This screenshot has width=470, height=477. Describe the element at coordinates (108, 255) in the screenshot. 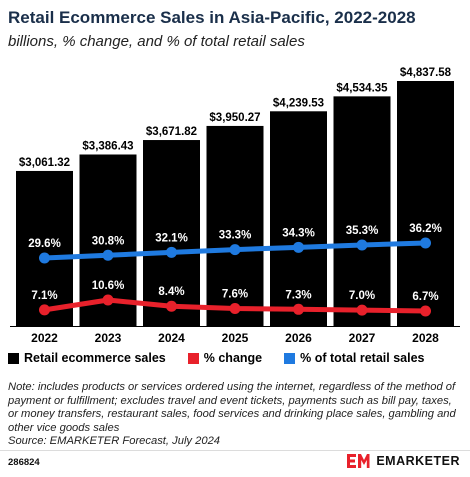

I see `share-point-2023` at that location.